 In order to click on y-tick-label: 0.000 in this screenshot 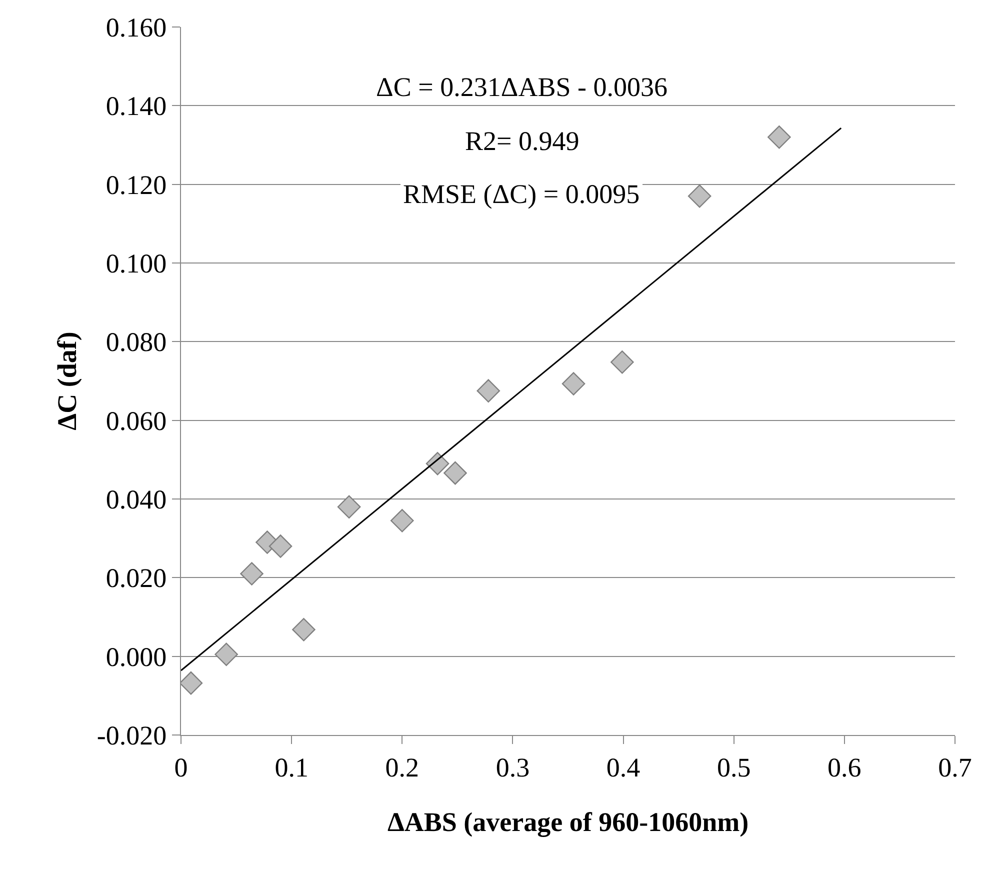, I will do `click(136, 657)`.